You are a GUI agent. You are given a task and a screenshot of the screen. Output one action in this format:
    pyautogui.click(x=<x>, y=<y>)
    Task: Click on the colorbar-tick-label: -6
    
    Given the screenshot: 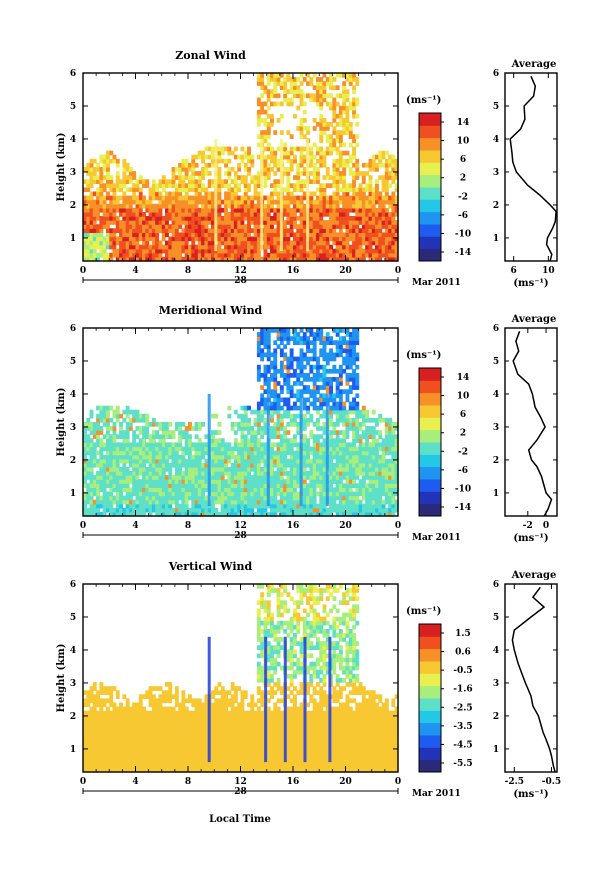 What is the action you would take?
    pyautogui.click(x=463, y=216)
    